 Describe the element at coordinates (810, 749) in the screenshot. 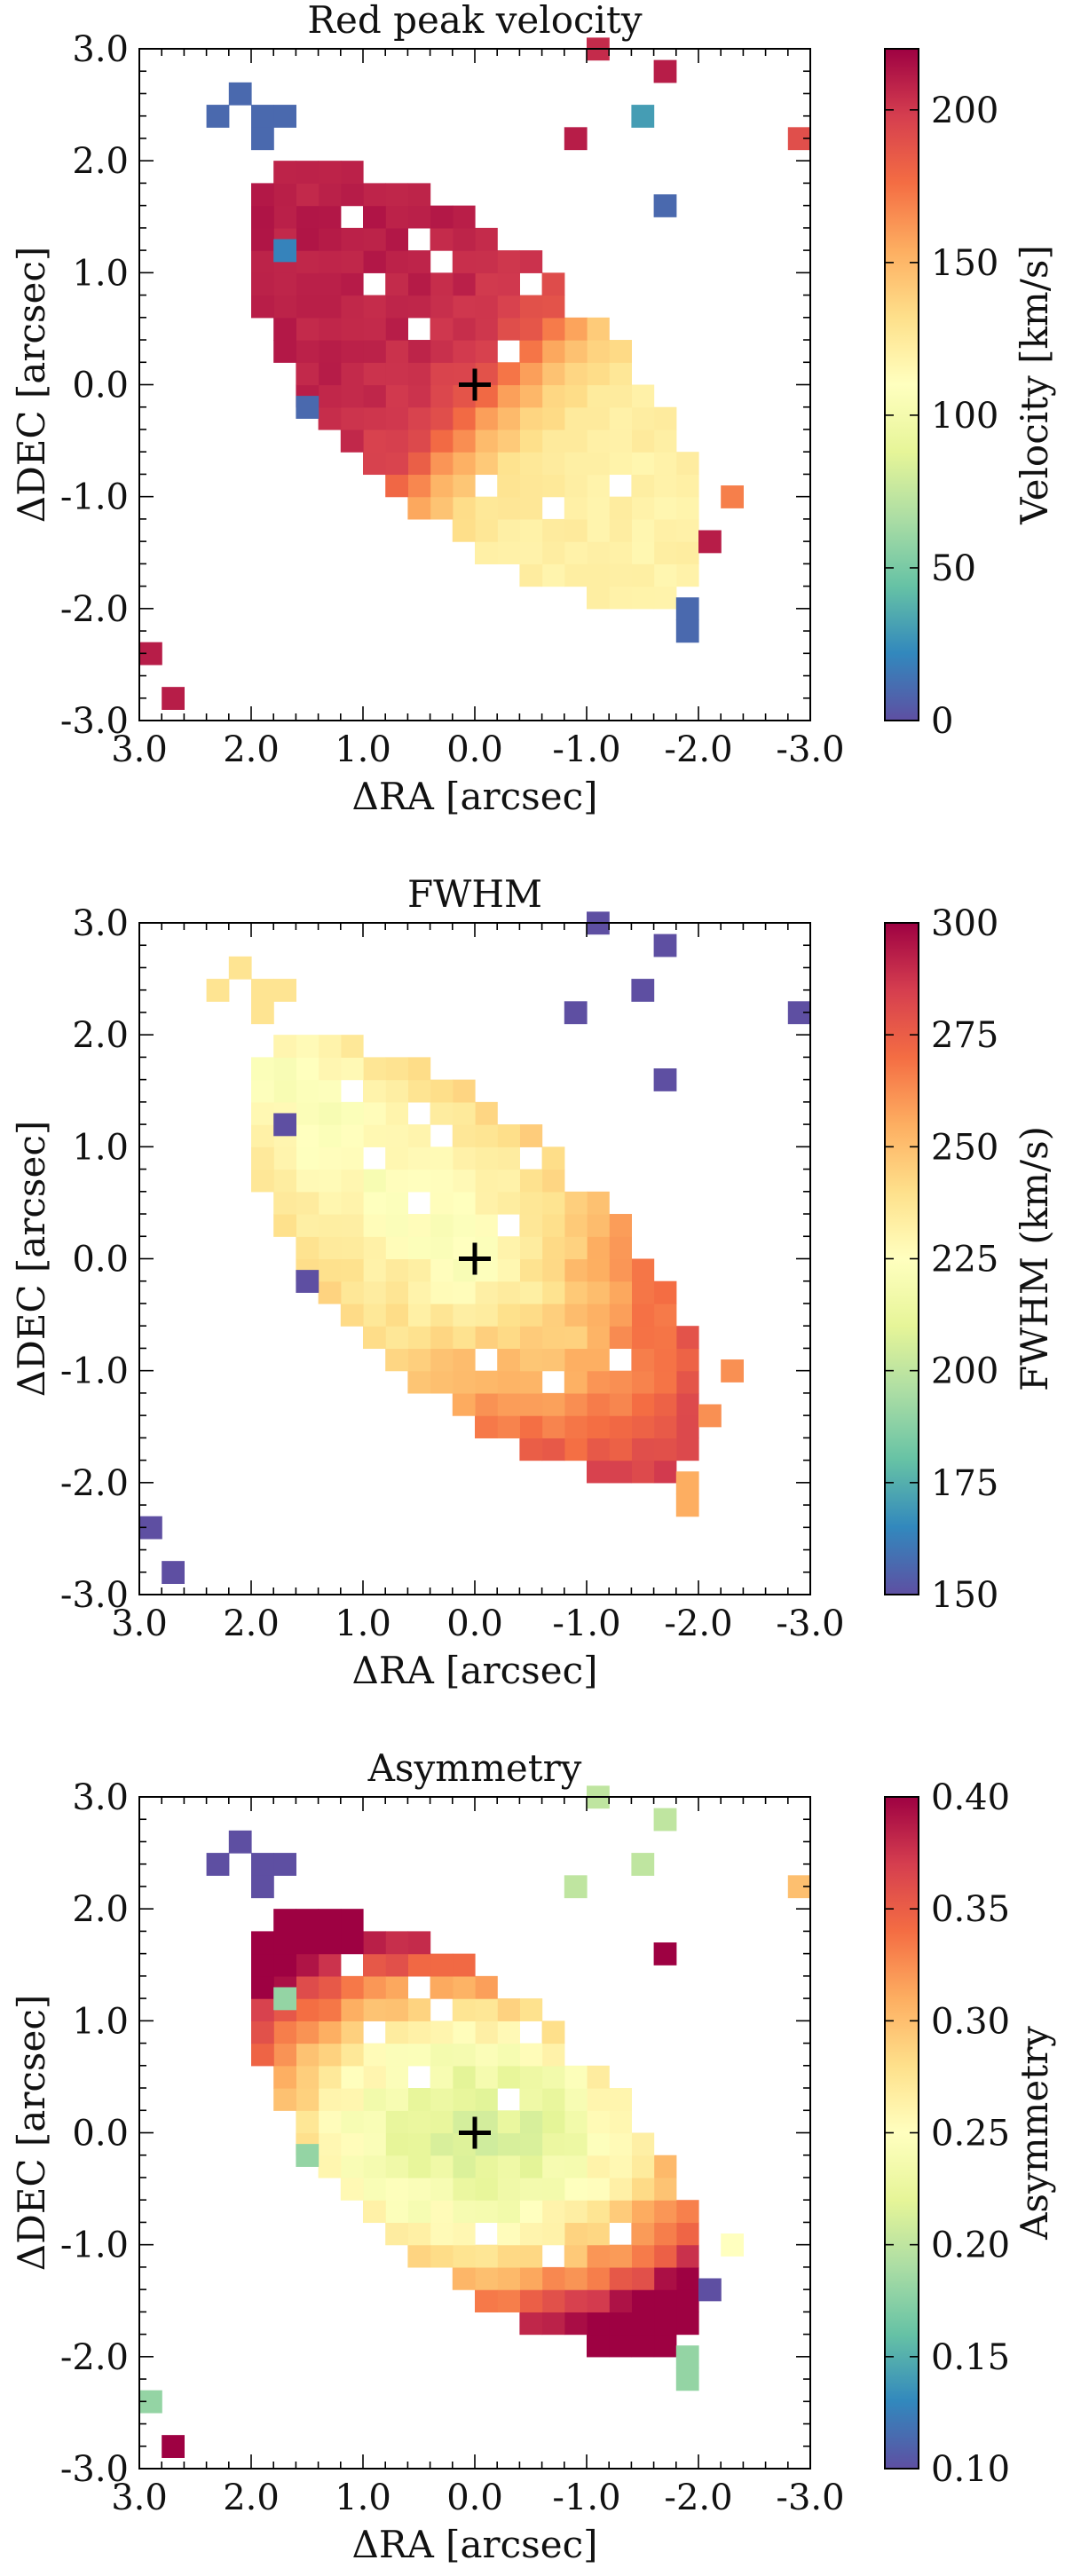

I see `x-tick-label: -3.0` at that location.